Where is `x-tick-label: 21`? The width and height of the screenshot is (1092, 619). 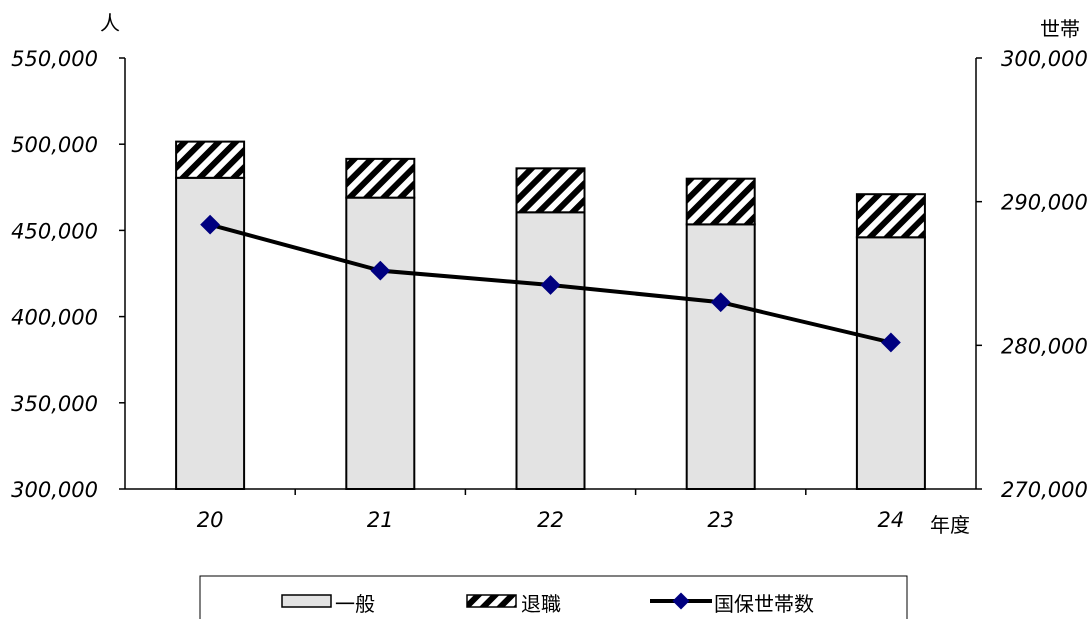
x-tick-label: 21 is located at coordinates (380, 520).